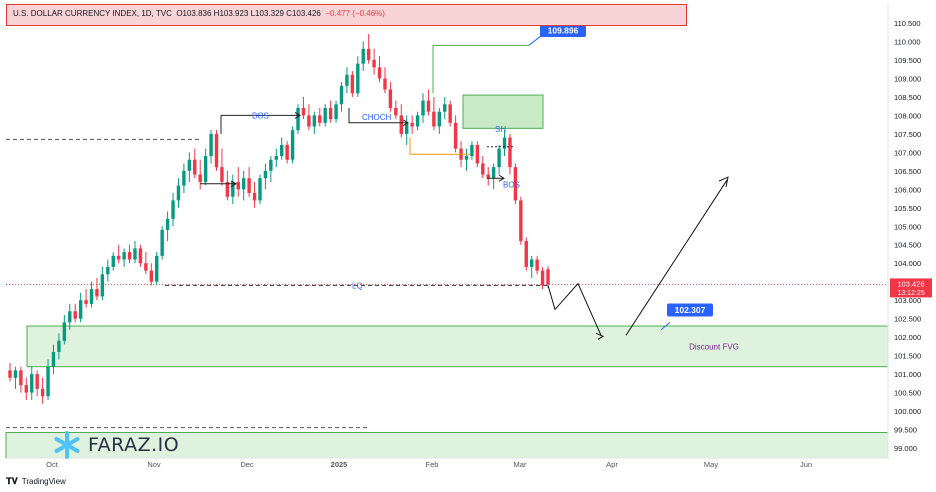 The height and width of the screenshot is (492, 936). I want to click on y-tick-label: 101.000, so click(907, 374).